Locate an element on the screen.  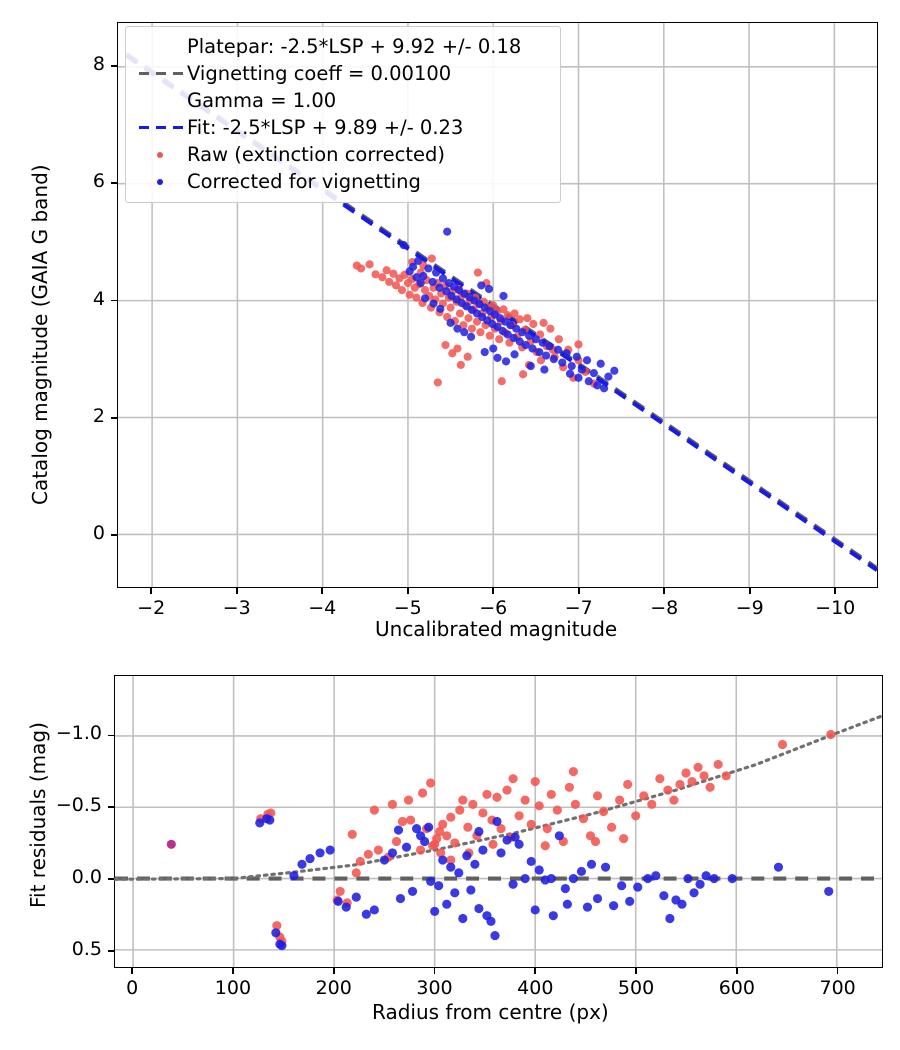
legend-entry: Raw (extinction corrected) is located at coordinates (343, 154).